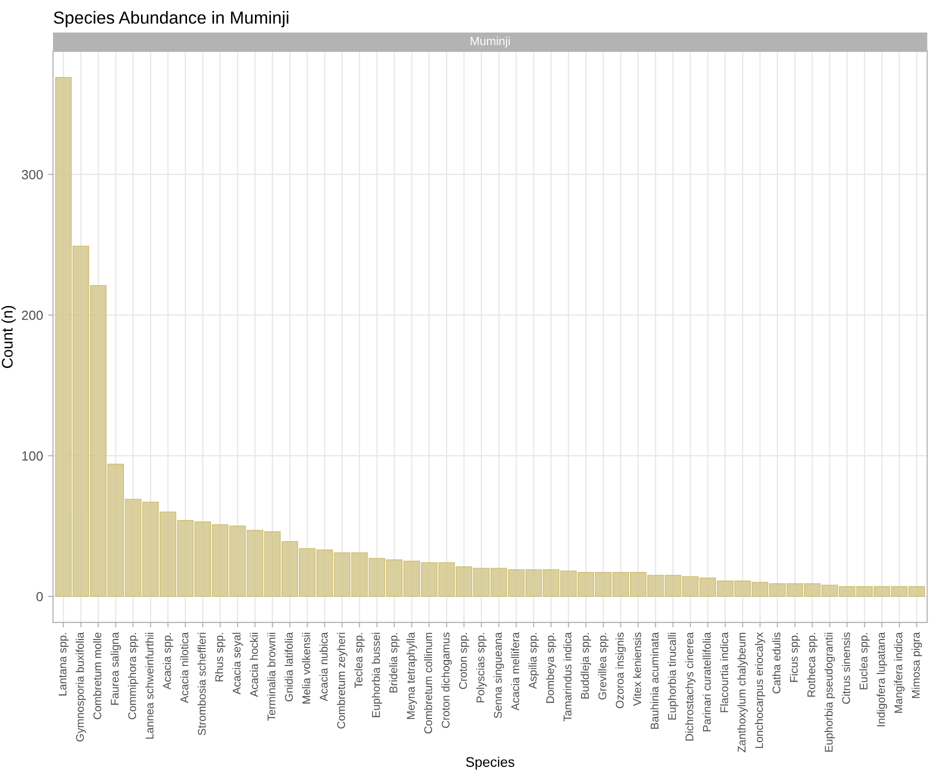 The width and height of the screenshot is (930, 778). I want to click on x-tick-label: Lonchocarpus eriocalyx, so click(760, 690).